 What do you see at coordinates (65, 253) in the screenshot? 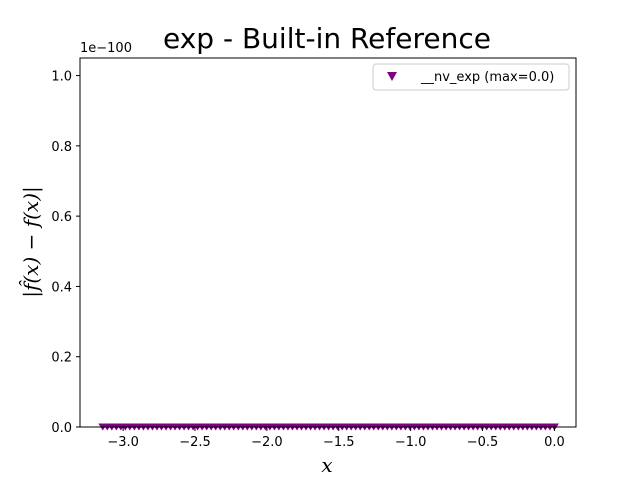
I see `y-axis: 0.0 0.2 0.4 0.6 0.8 1.0` at bounding box center [65, 253].